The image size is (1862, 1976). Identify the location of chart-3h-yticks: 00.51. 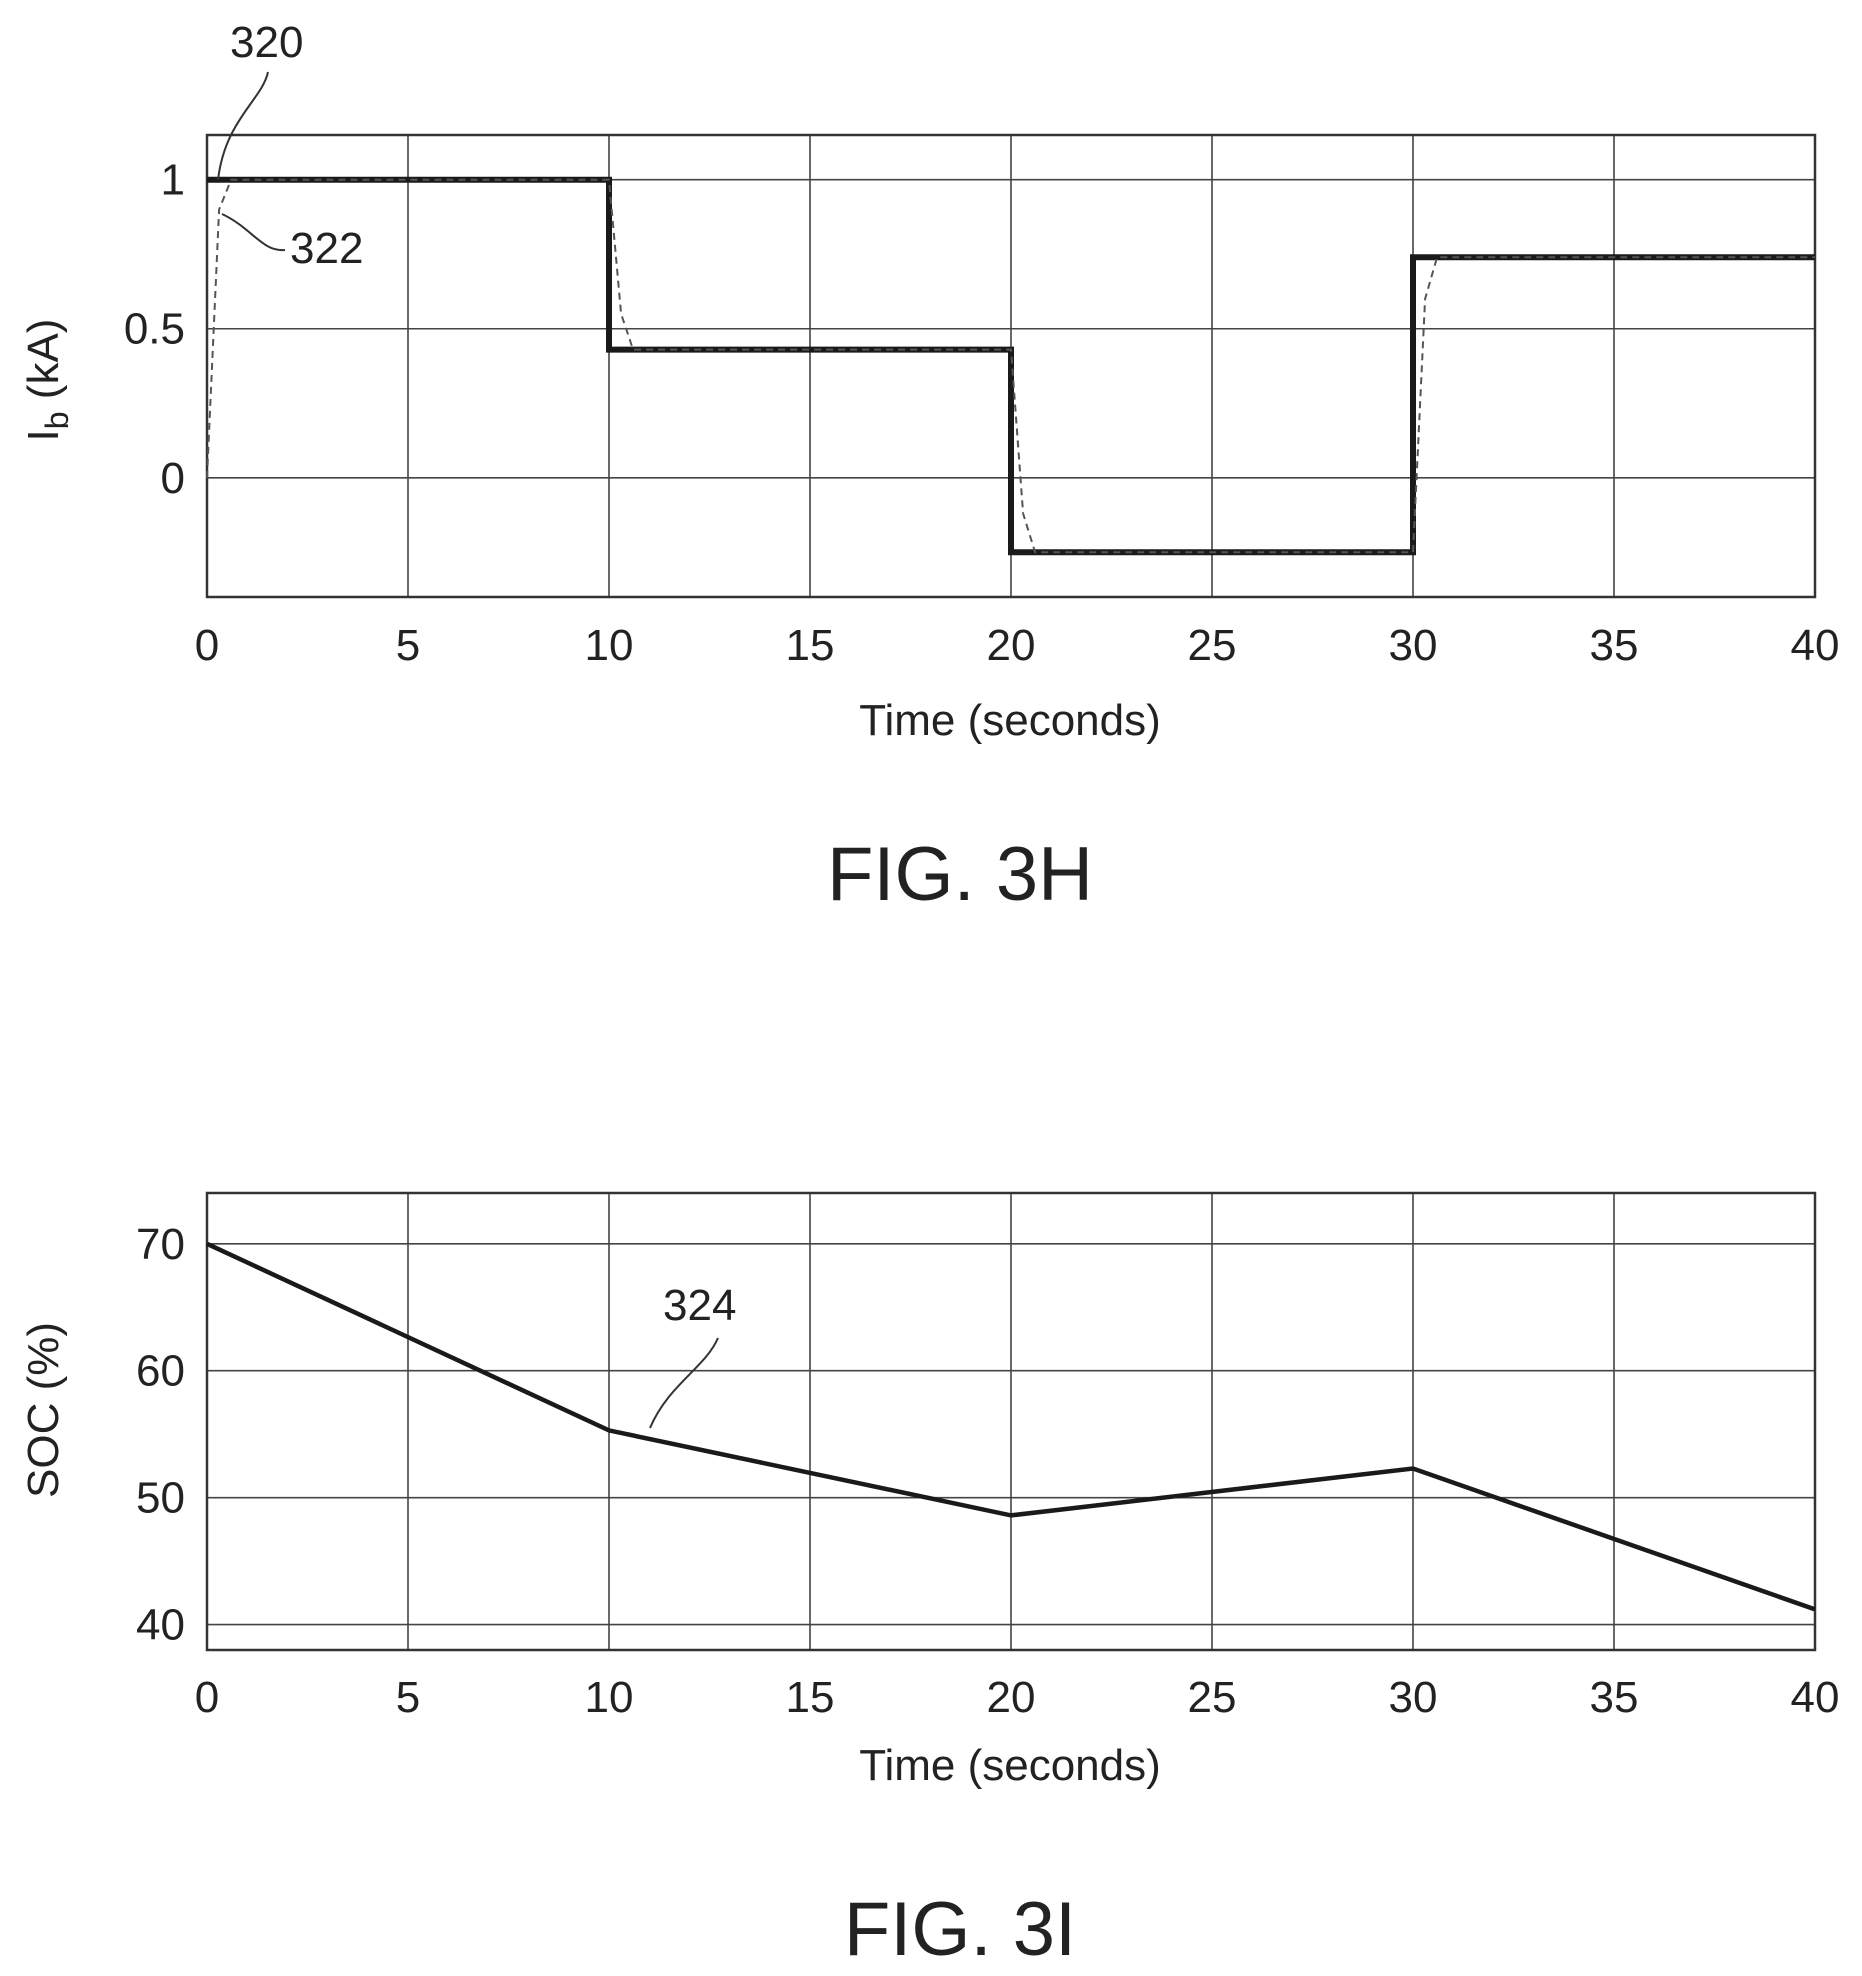
(154, 329).